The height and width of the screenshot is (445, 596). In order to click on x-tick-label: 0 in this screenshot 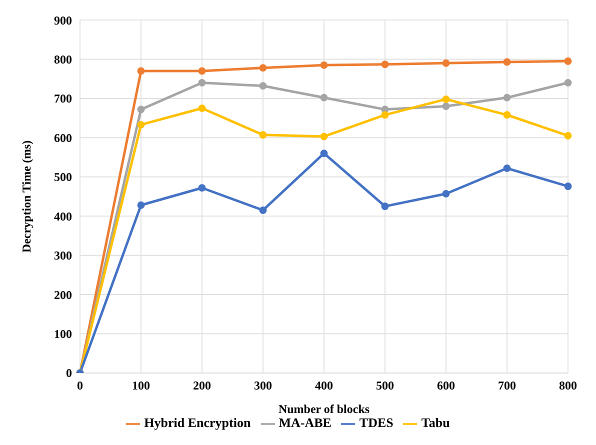, I will do `click(80, 385)`.